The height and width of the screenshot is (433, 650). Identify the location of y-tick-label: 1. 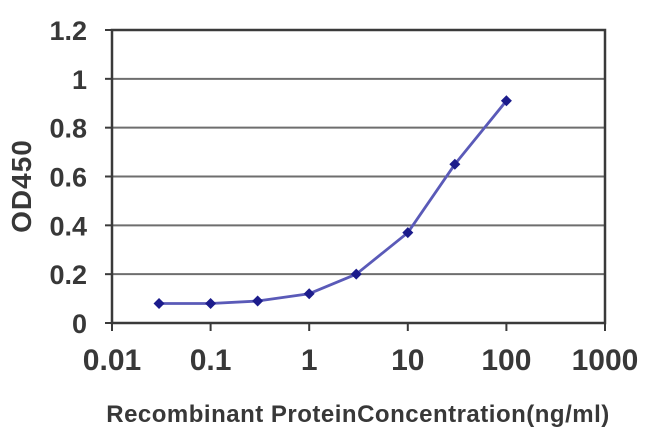
(79, 80).